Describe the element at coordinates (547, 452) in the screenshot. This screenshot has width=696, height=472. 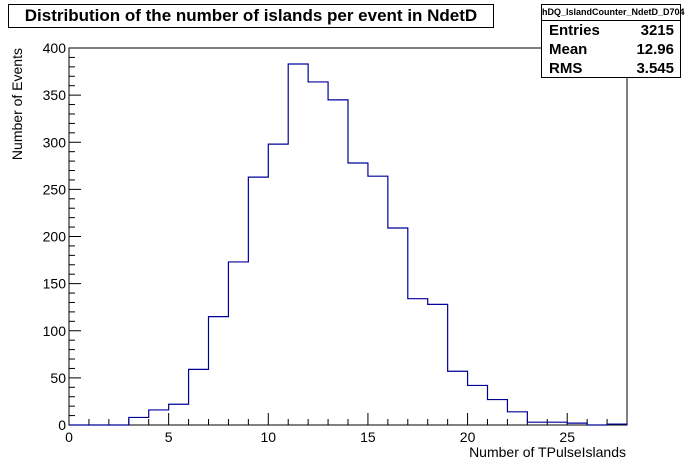
I see `x-axis-label: Number of TPulseIslands` at that location.